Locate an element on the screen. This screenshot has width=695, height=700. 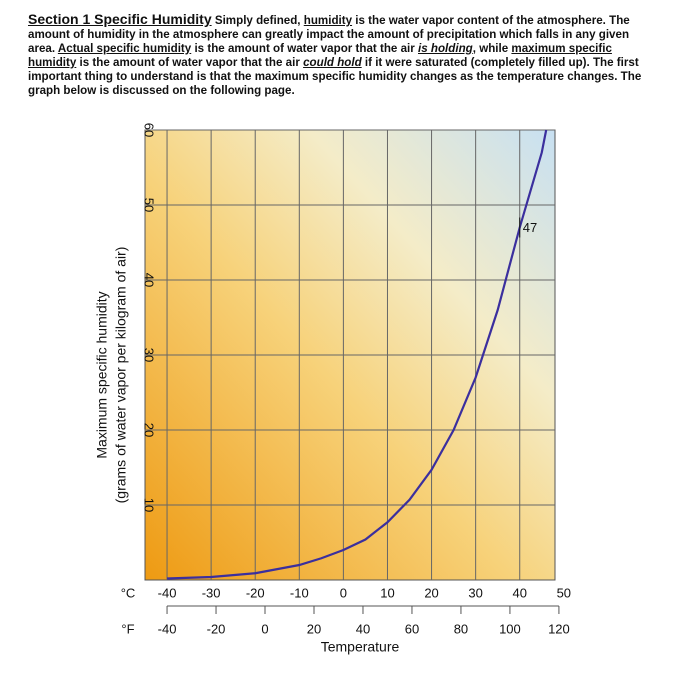
annotation: 47 is located at coordinates (530, 227).